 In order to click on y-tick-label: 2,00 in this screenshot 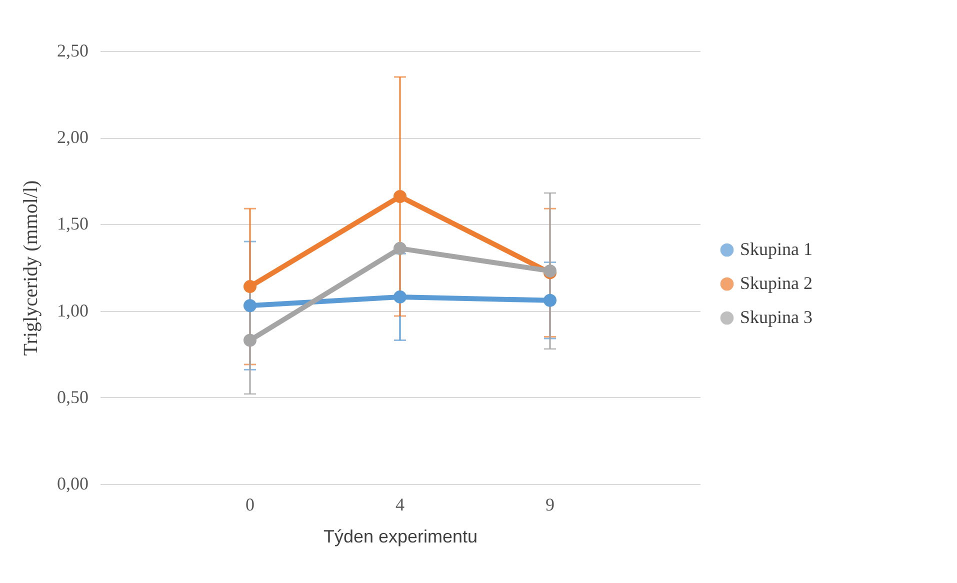, I will do `click(72, 137)`.